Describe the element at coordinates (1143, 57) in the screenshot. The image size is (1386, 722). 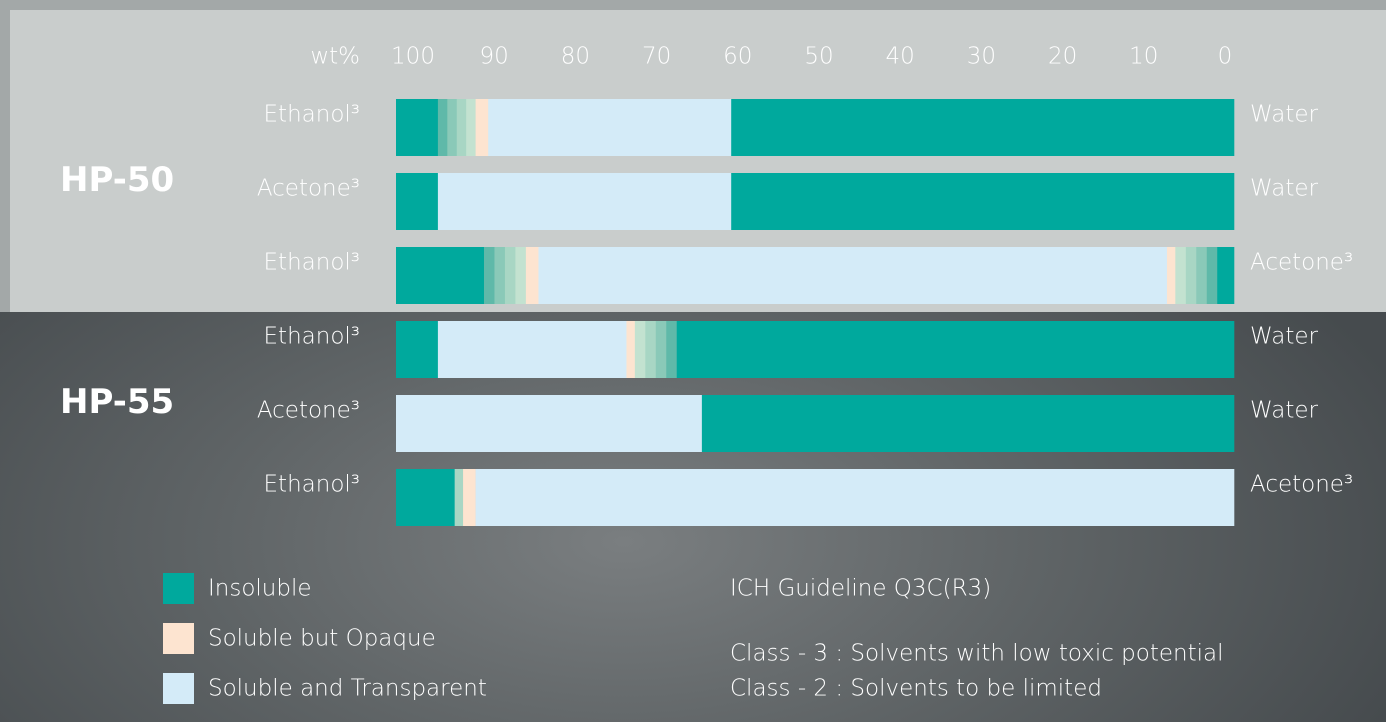
I see `x-tick-label: 10` at that location.